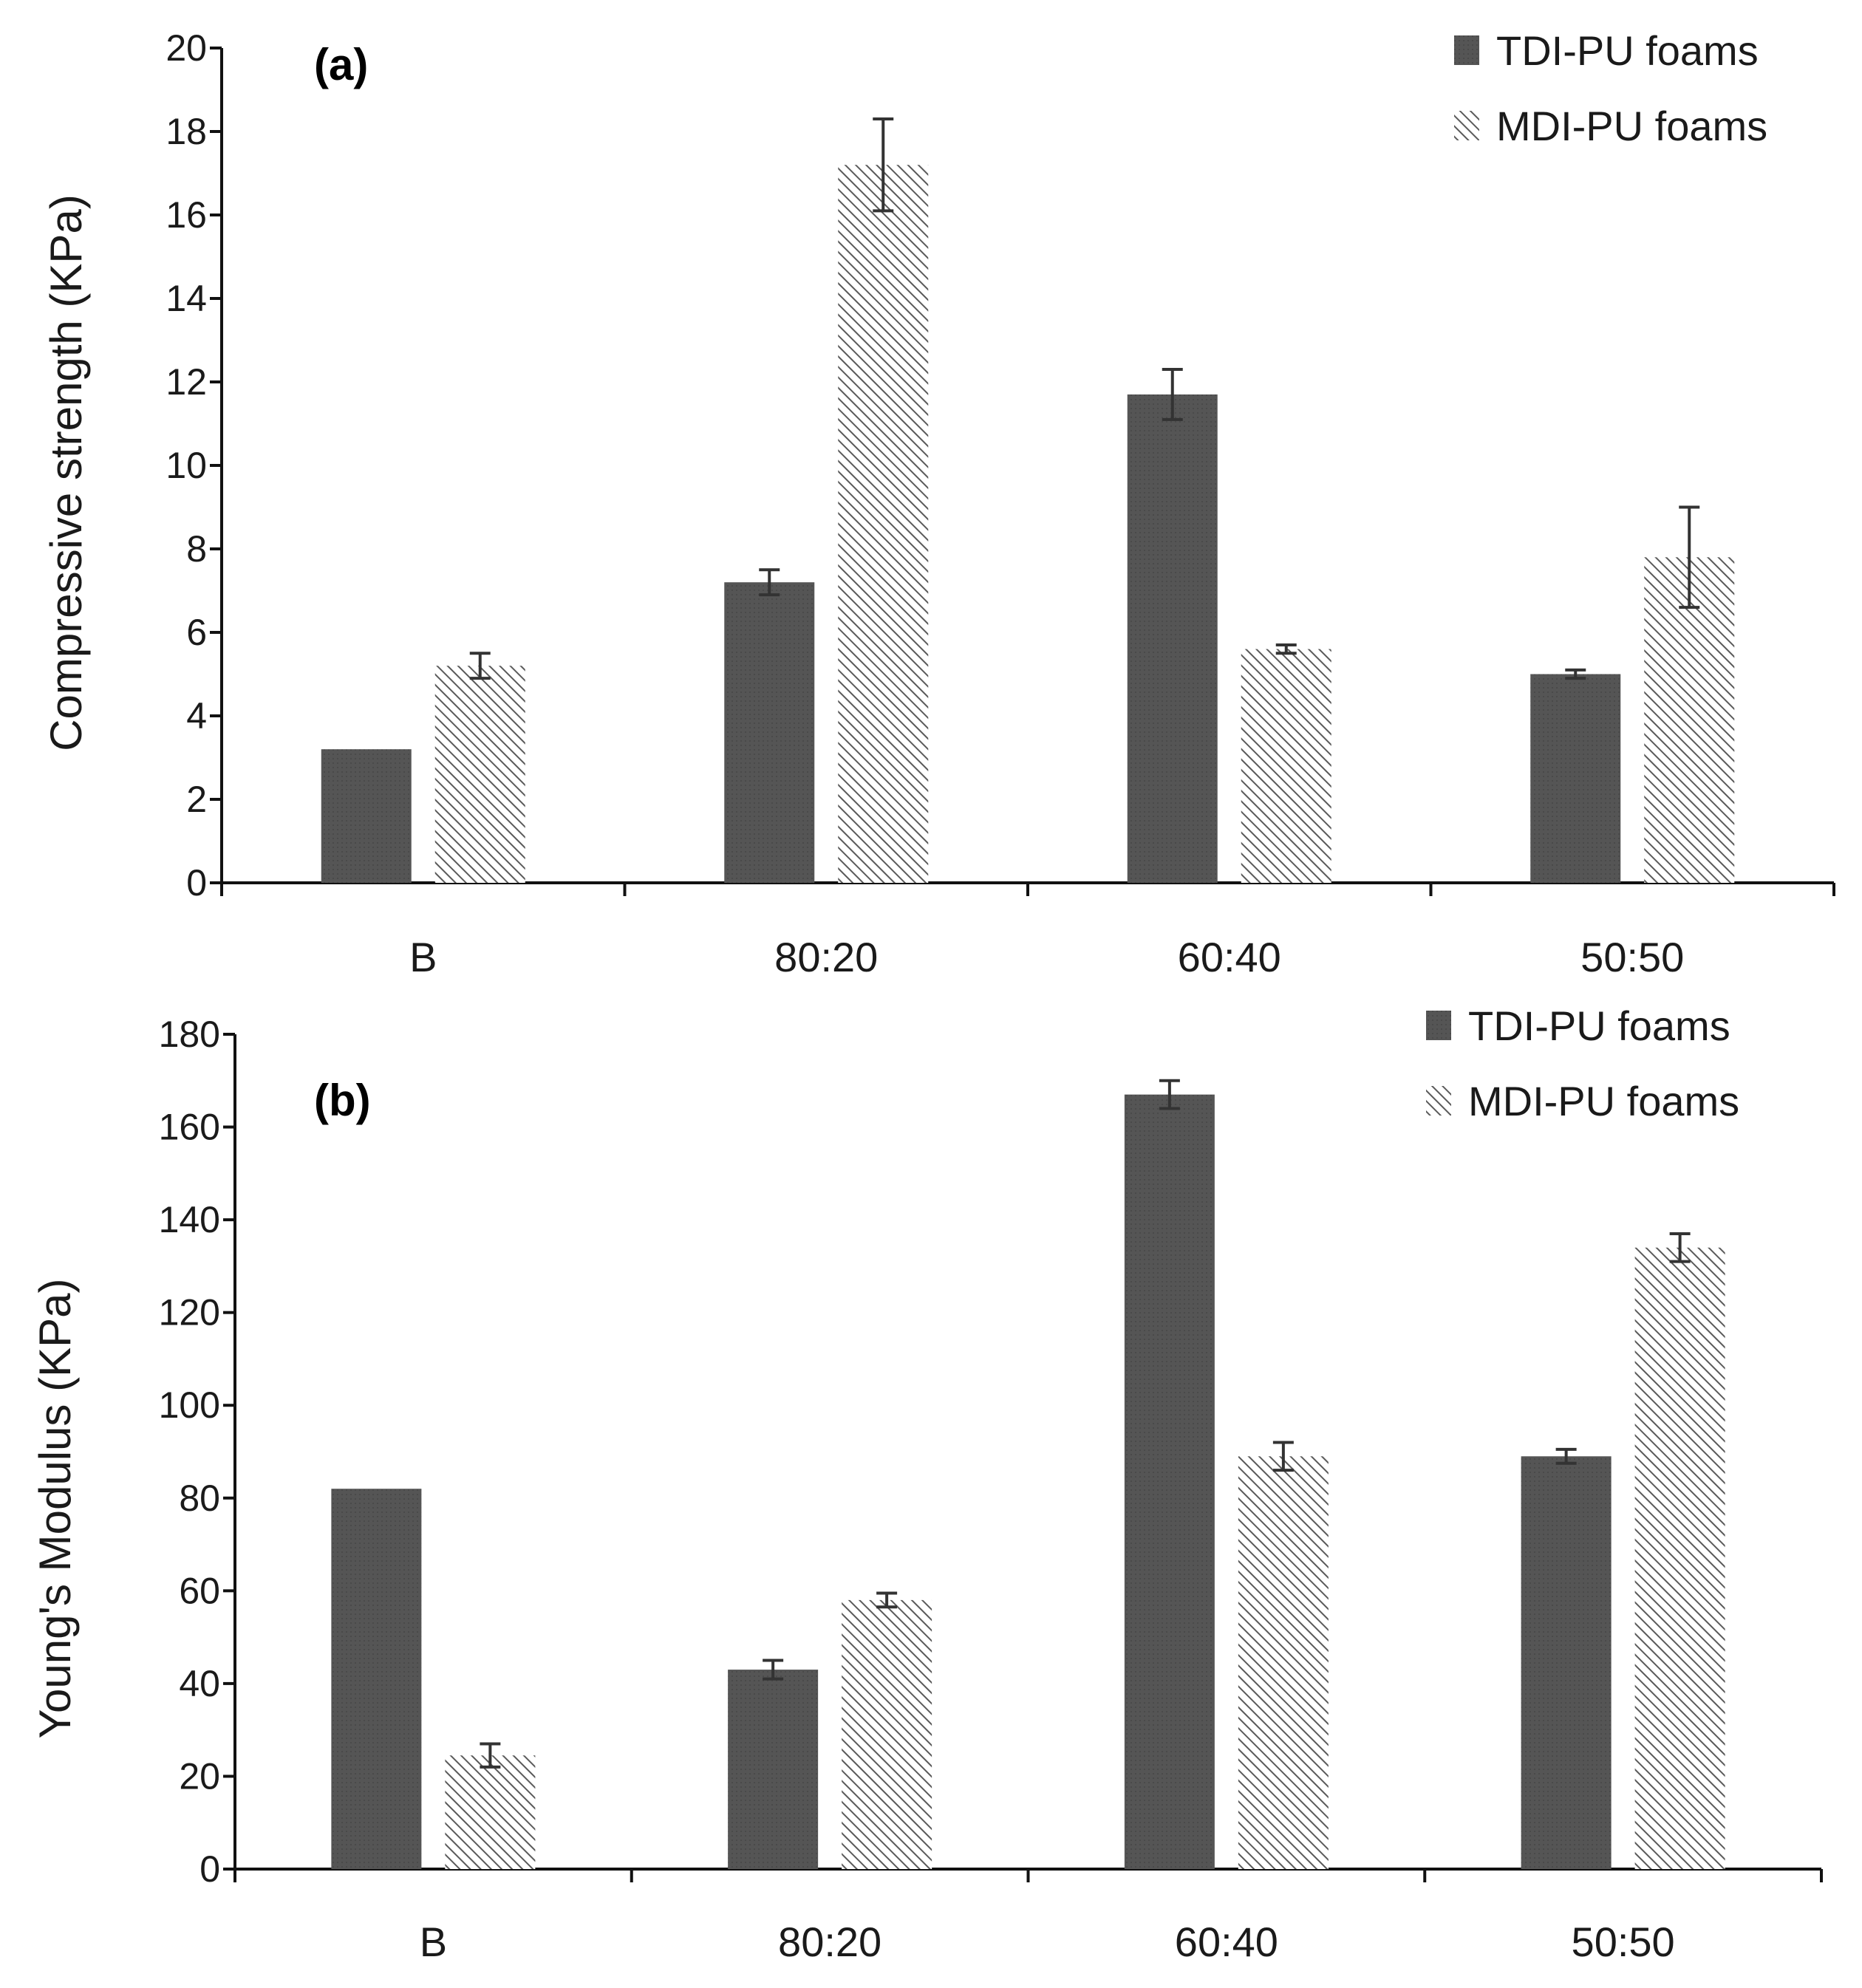 The height and width of the screenshot is (1988, 1862). I want to click on y-tick-label-a: 20, so click(186, 48).